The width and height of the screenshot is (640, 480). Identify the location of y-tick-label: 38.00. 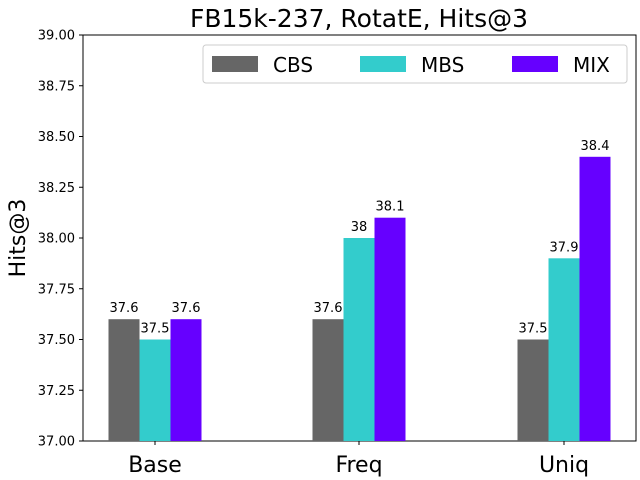
(56, 239).